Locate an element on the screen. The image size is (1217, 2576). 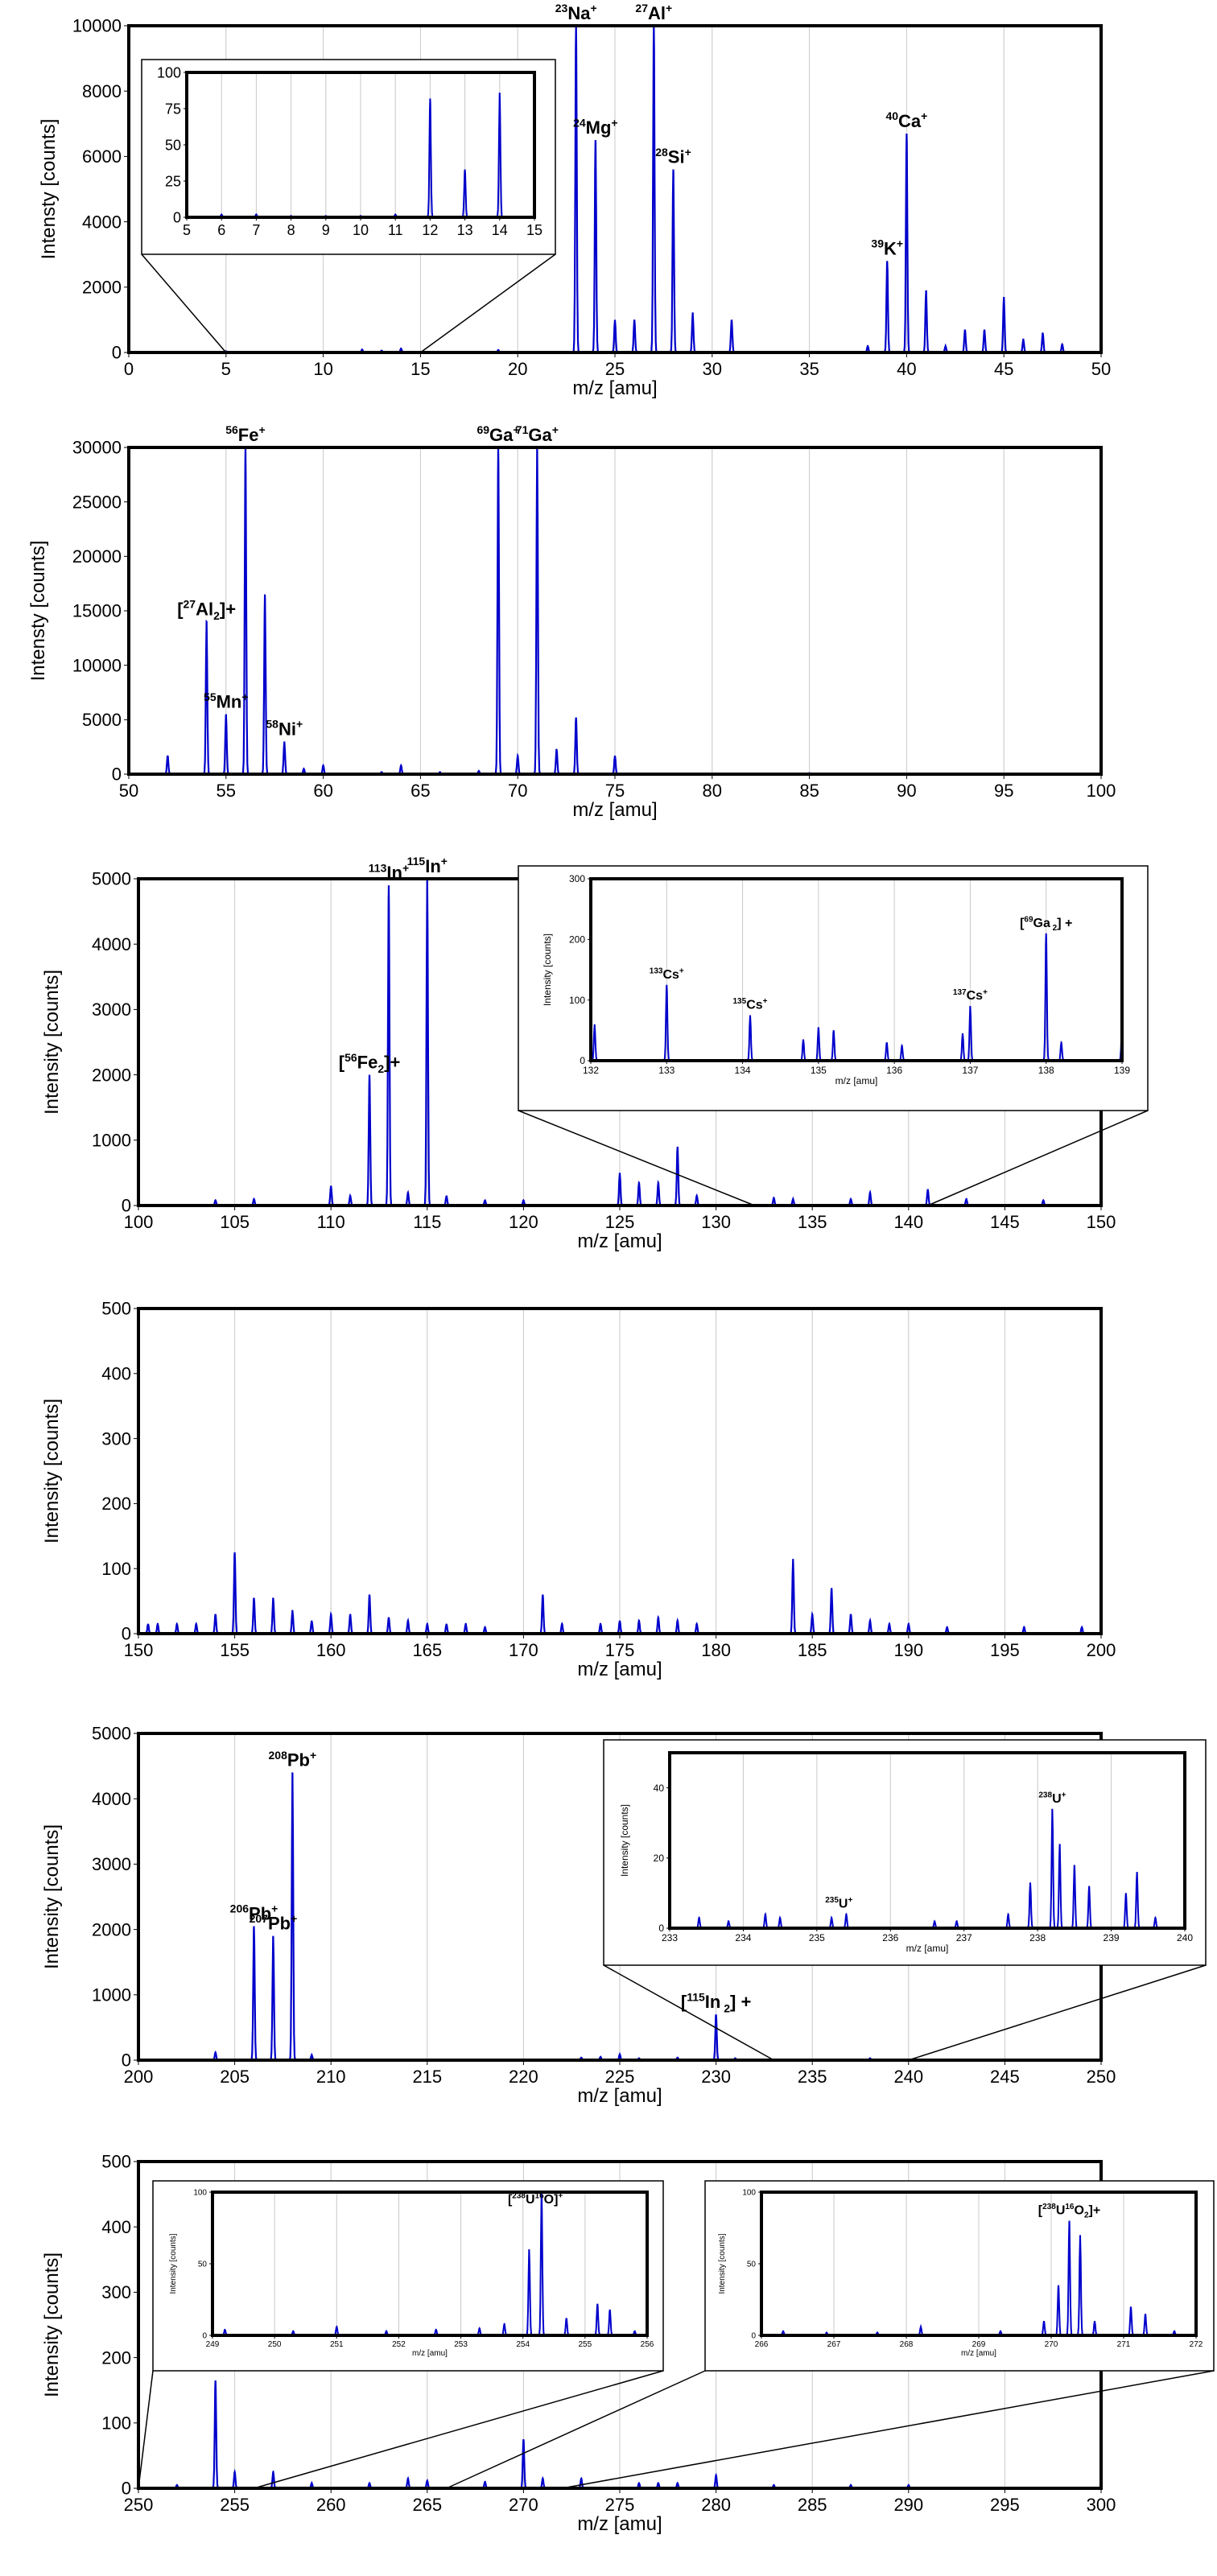
inset-y-tick-label: 300 is located at coordinates (577, 878).